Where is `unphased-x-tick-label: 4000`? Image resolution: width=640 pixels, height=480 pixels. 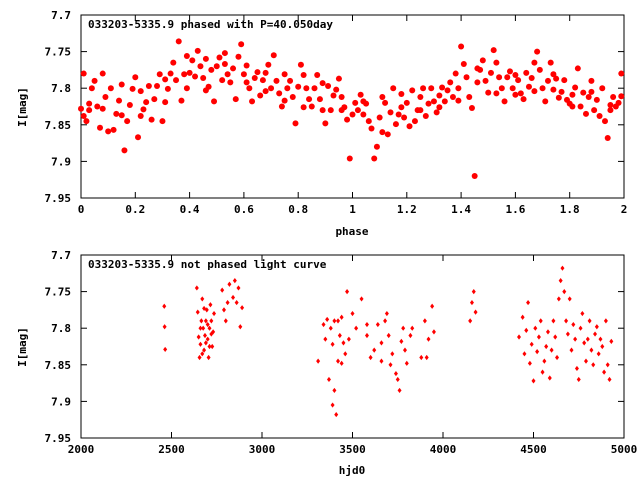 unphased-x-tick-label: 4000 is located at coordinates (443, 449).